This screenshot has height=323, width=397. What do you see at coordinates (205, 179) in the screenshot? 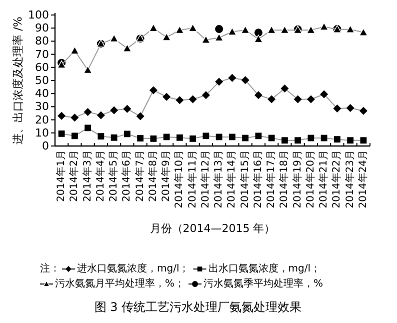
I see `x-tick-label: 2014年12月` at bounding box center [205, 179].